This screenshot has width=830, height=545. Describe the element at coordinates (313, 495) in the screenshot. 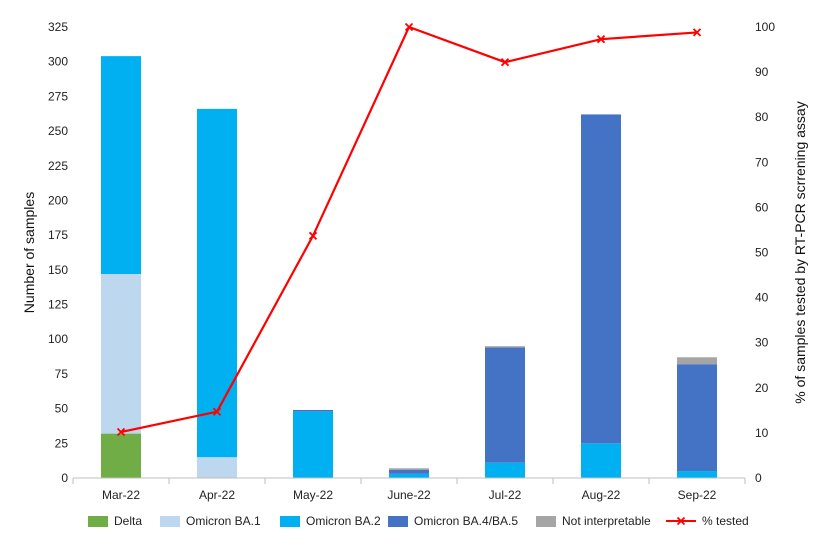

I see `x-tick-label-2: May-22` at that location.